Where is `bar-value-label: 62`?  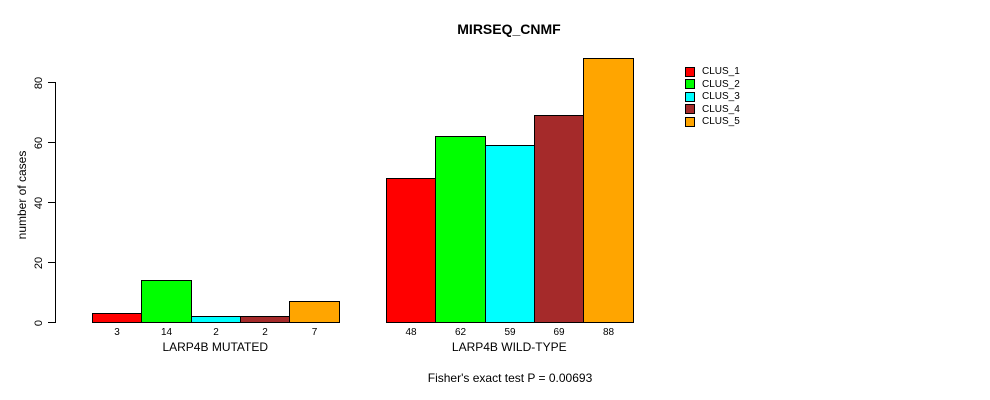
bar-value-label: 62 is located at coordinates (460, 332).